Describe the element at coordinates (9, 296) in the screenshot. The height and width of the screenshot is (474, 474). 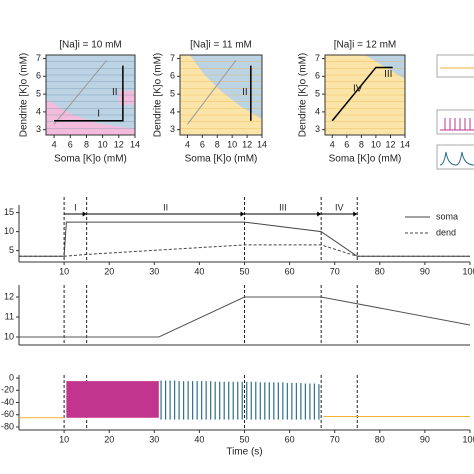
I see `y-tick-label: 12` at that location.